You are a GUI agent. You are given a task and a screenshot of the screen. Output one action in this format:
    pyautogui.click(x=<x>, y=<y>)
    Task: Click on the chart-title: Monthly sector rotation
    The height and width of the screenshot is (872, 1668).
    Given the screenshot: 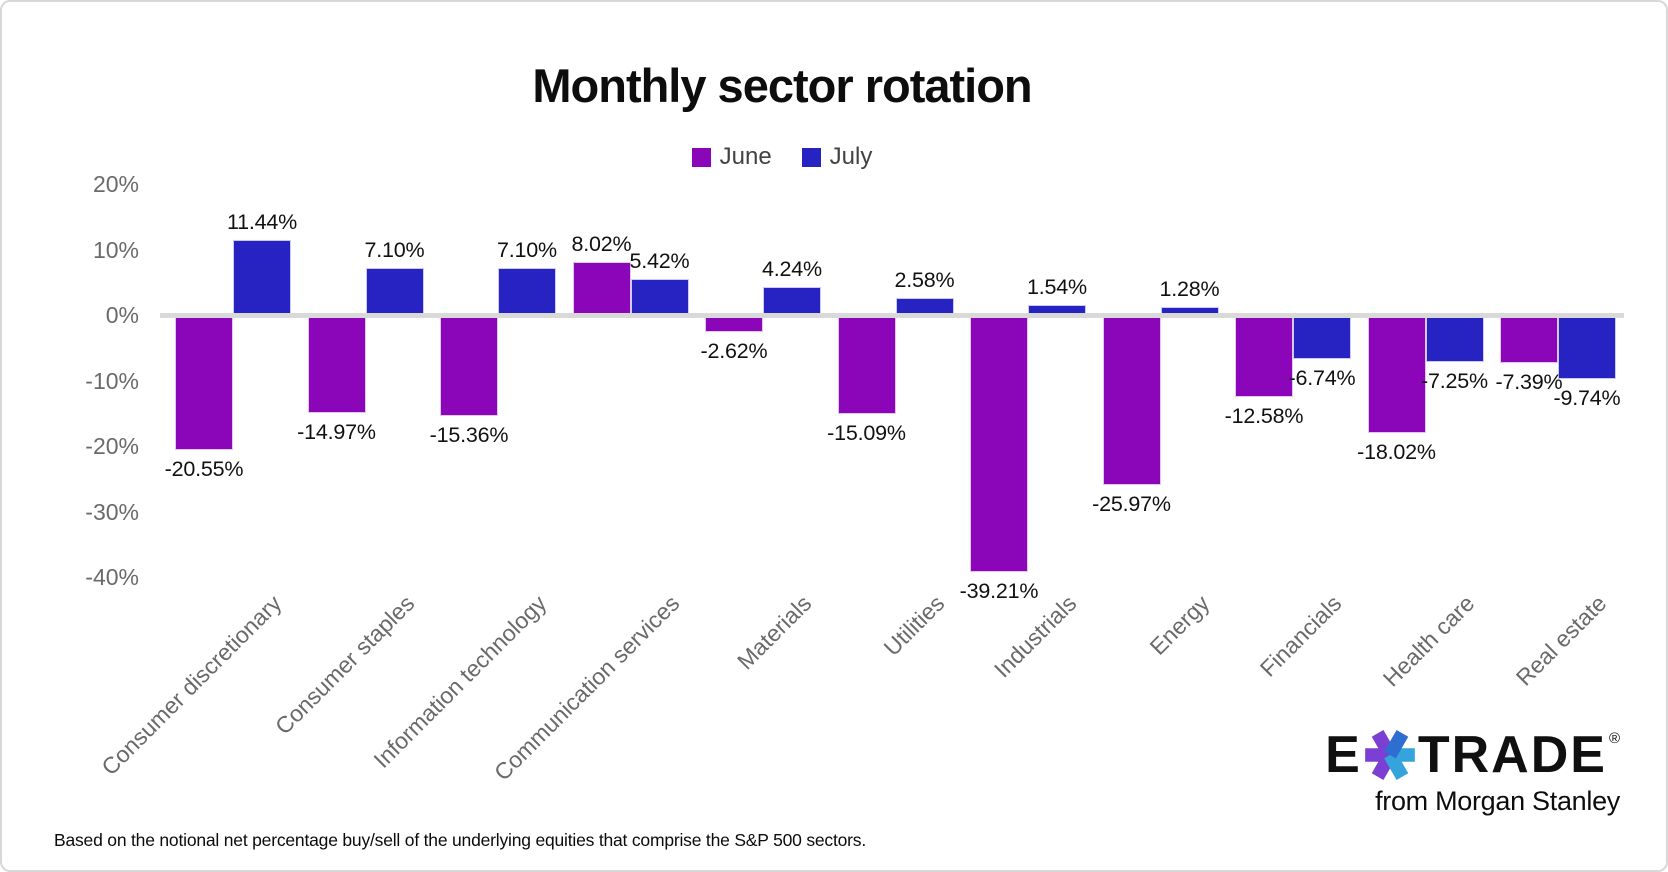 What is the action you would take?
    pyautogui.click(x=782, y=85)
    